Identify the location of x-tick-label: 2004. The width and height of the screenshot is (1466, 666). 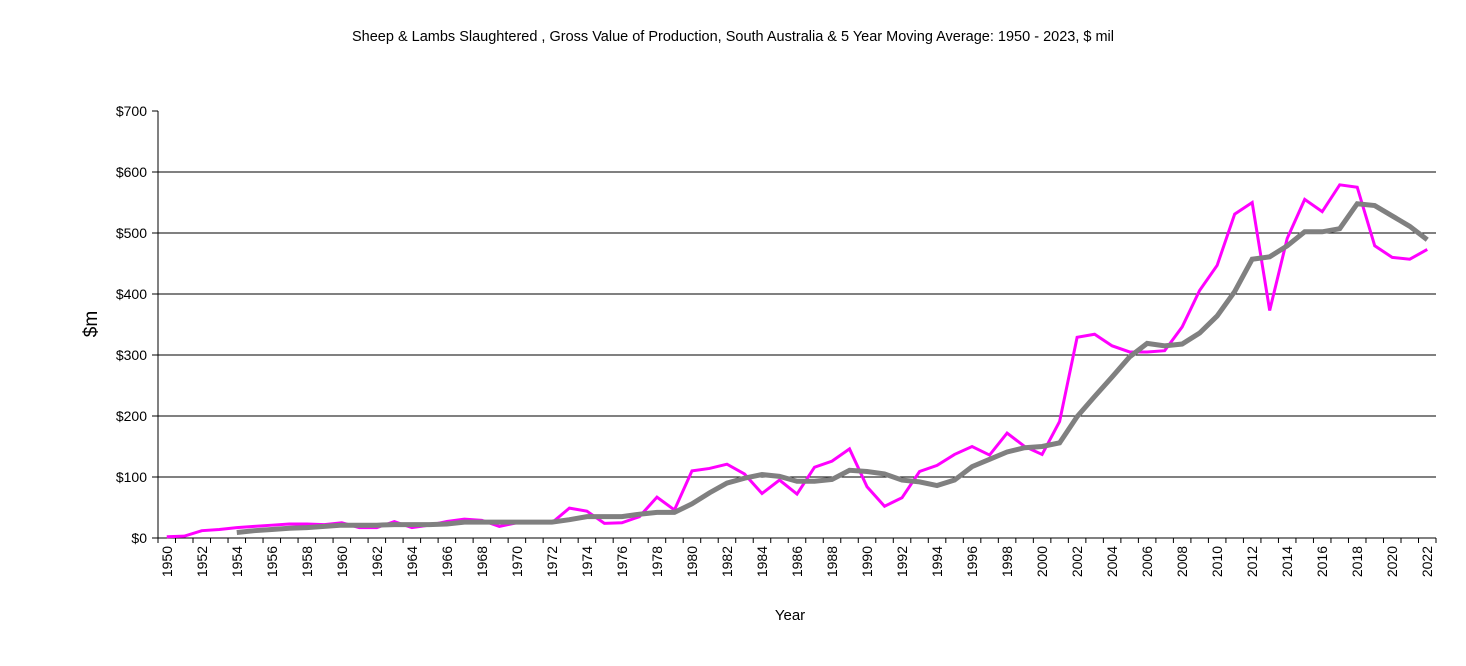
(1112, 561).